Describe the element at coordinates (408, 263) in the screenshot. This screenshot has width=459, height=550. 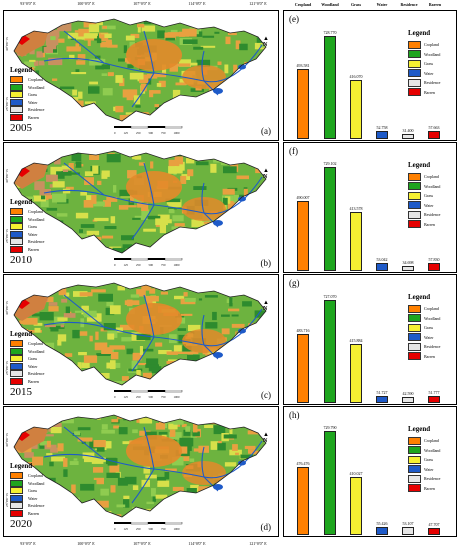
I see `bar-value-label: 34.698` at that location.